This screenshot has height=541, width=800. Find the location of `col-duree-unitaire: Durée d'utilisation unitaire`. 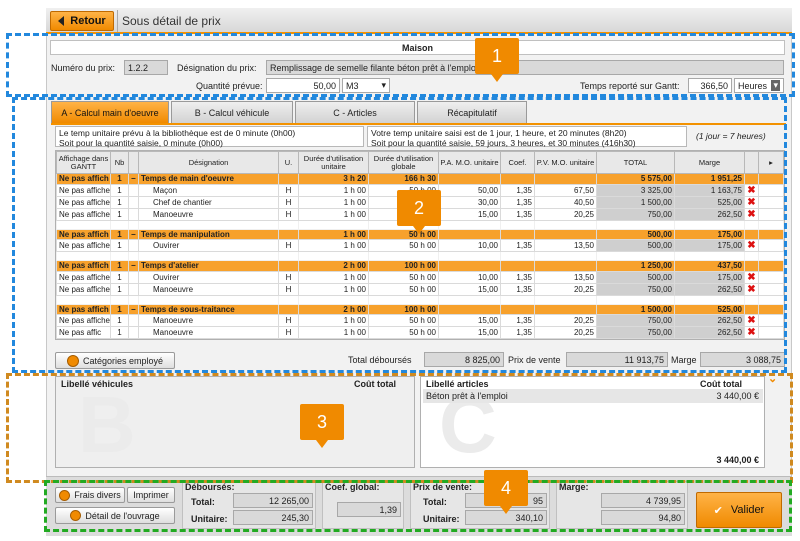

col-duree-unitaire: Durée d'utilisation unitaire is located at coordinates (333, 162).